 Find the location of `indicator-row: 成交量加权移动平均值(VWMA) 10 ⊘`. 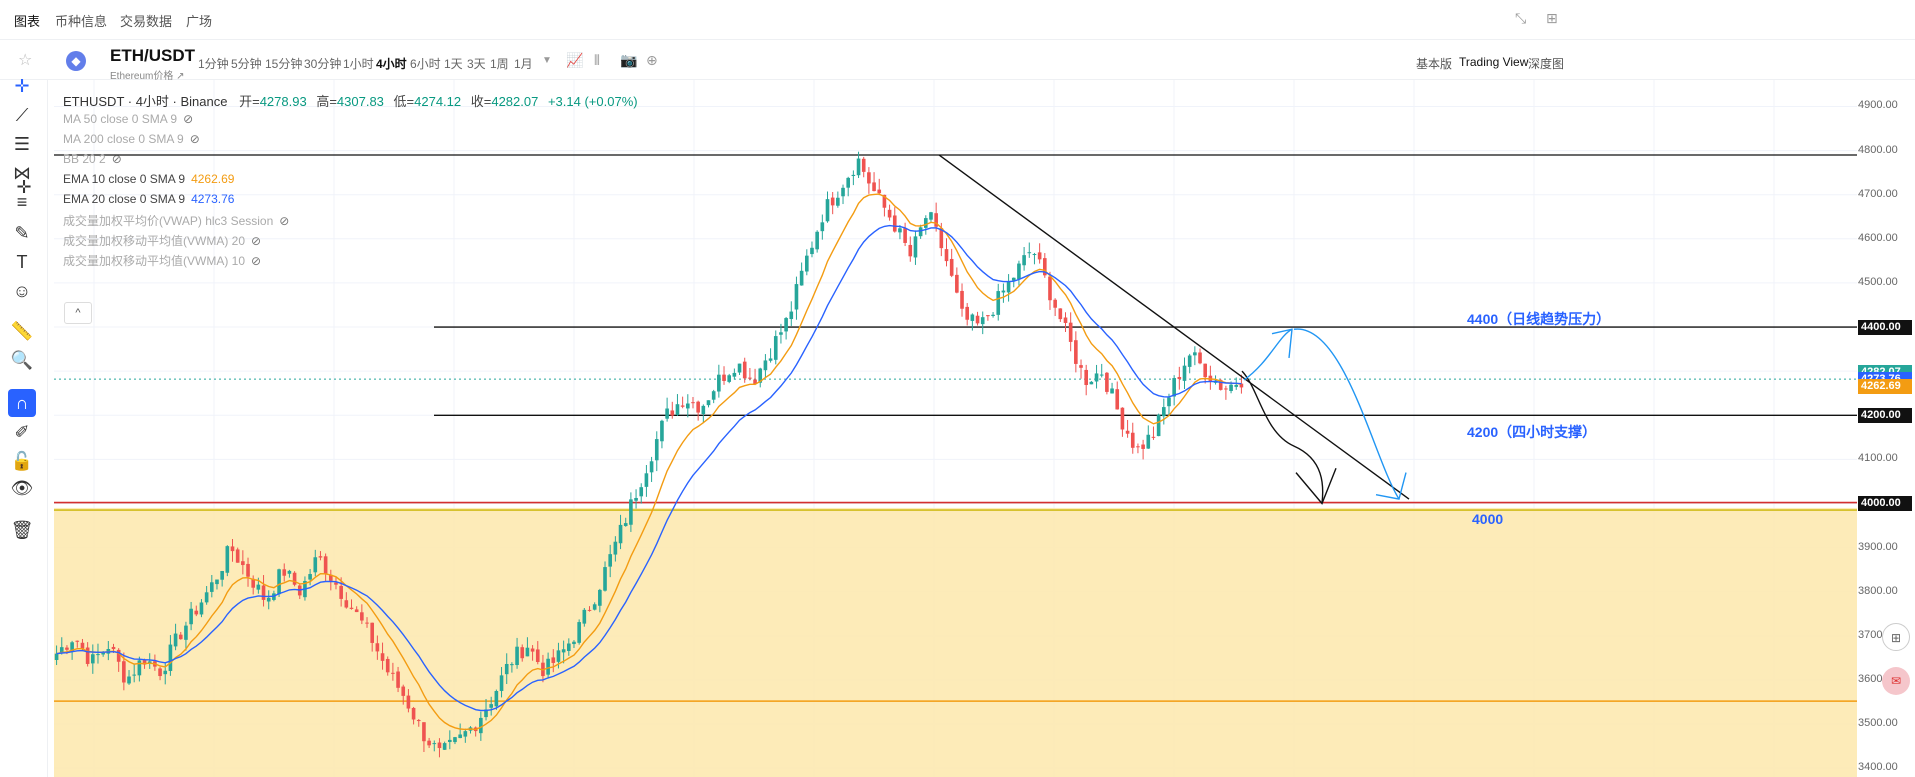

indicator-row: 成交量加权移动平均值(VWMA) 10 ⊘ is located at coordinates (162, 260).